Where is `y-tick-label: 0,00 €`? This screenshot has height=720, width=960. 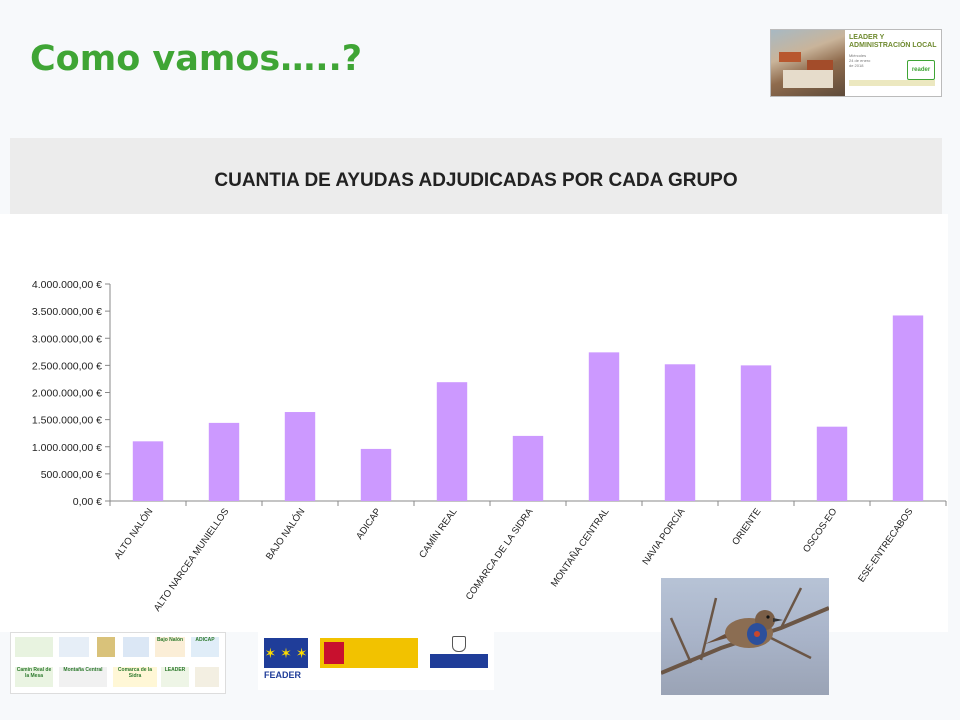
y-tick-label: 0,00 € is located at coordinates (87, 502).